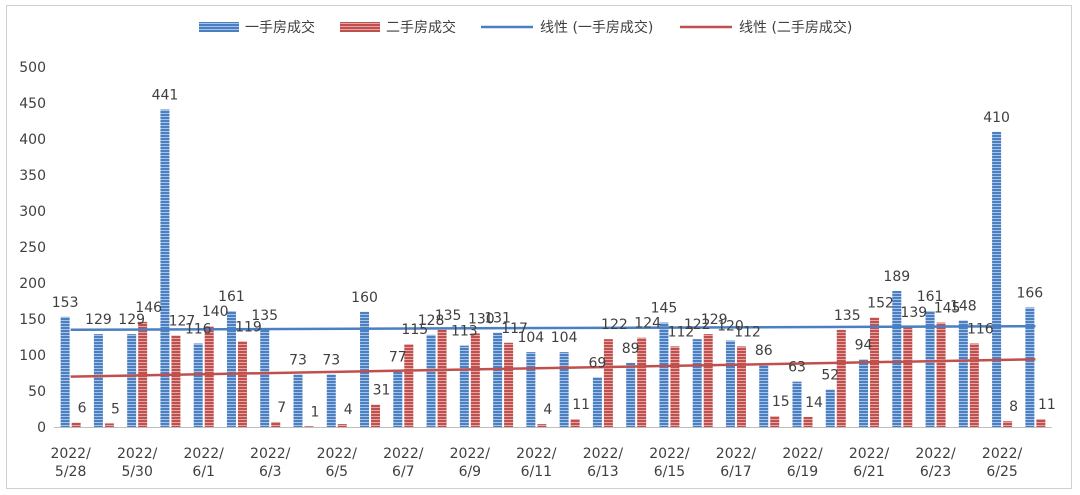 The image size is (1080, 495). Describe the element at coordinates (281, 408) in the screenshot. I see `data-label-second-hand: 7` at that location.